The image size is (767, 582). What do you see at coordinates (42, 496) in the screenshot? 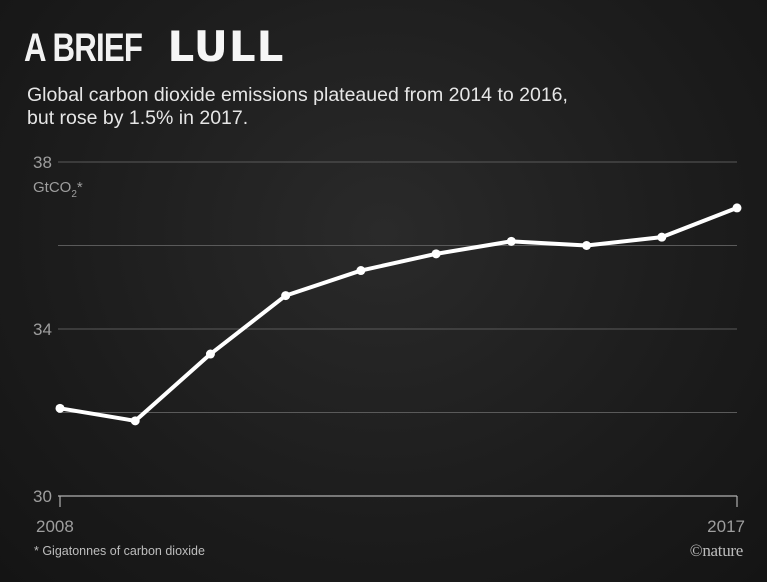
I see `y-tick-label-30: 30` at bounding box center [42, 496].